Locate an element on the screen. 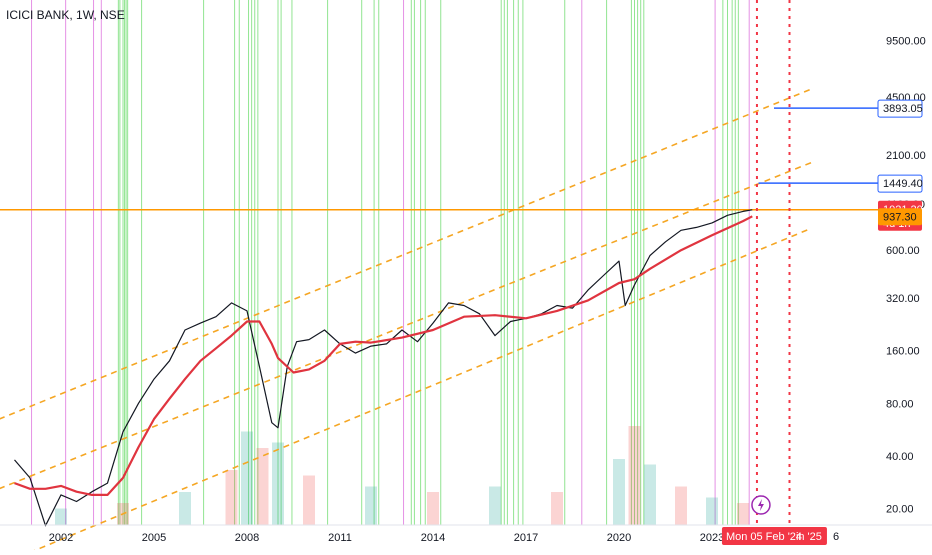 This screenshot has height=555, width=932. x-tick-label: 2005 is located at coordinates (154, 538).